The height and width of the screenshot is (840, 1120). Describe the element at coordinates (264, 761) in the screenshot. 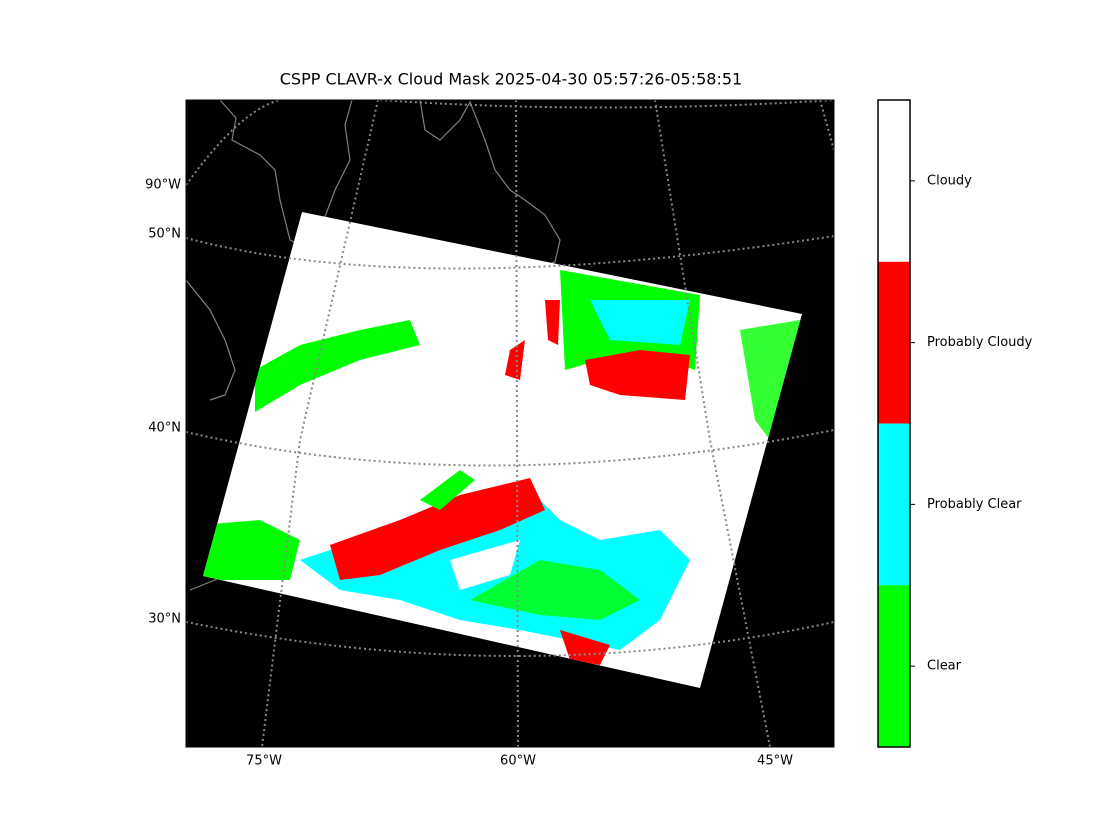

I see `lon-label: 75°W` at that location.